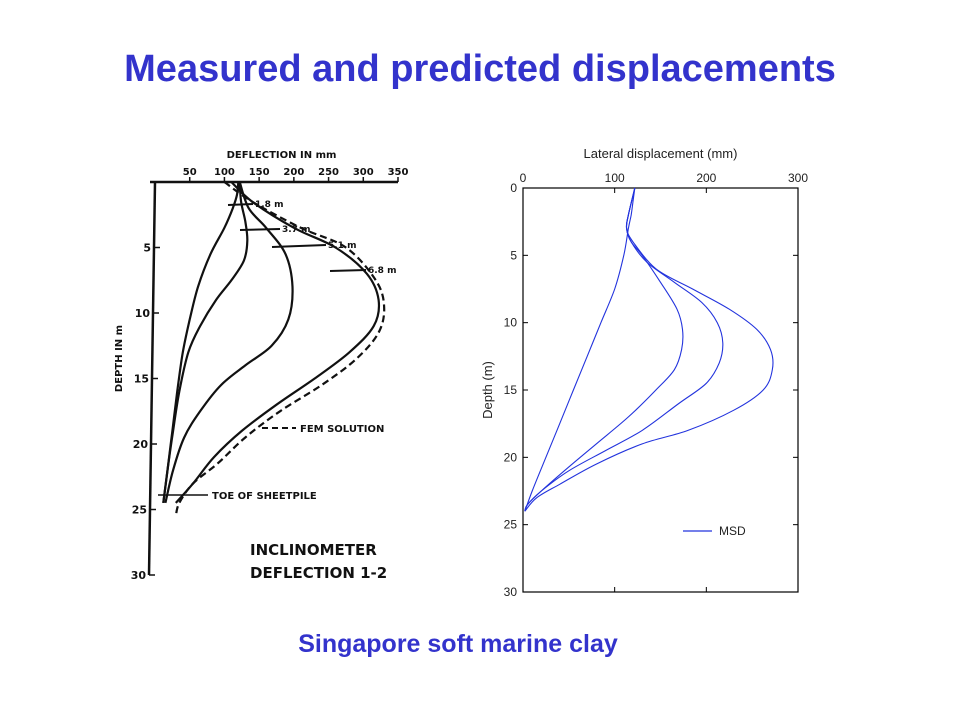  What do you see at coordinates (269, 205) in the screenshot?
I see `left-stage-label: 1.8 m` at bounding box center [269, 205].